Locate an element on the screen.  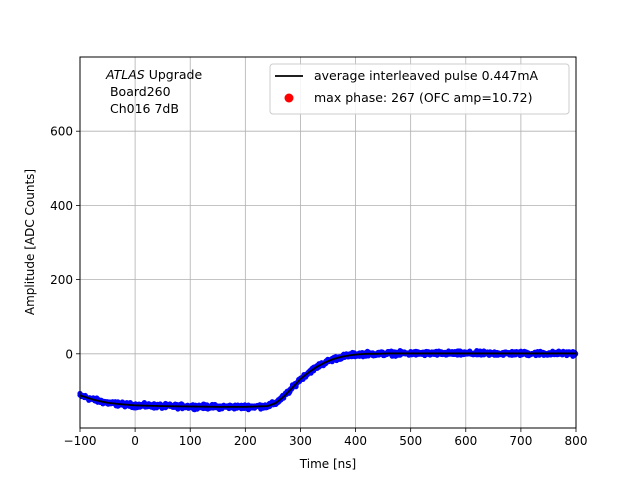
average-pulse-line is located at coordinates (327, 380).